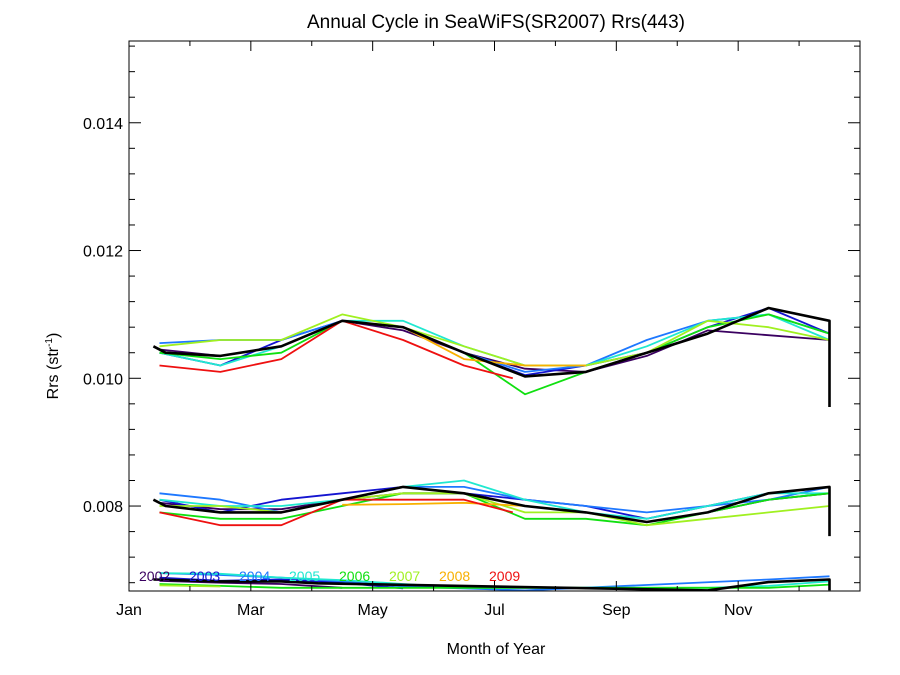  Describe the element at coordinates (304, 576) in the screenshot. I see `legend-entry-2005: 2005` at that location.